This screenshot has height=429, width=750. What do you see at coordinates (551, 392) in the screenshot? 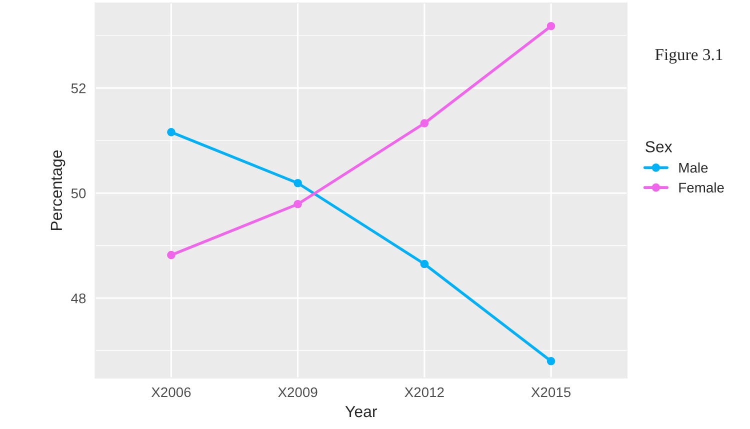
I see `x-tick-label: X2015` at bounding box center [551, 392].